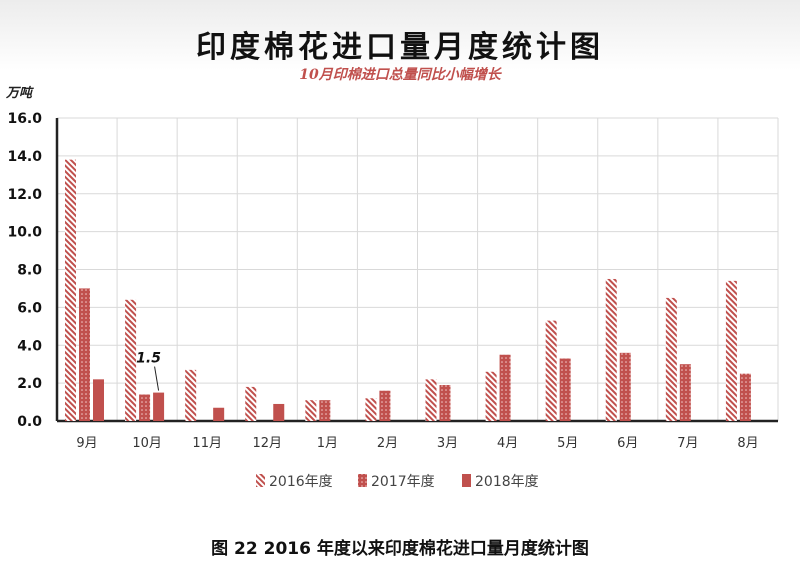  What do you see at coordinates (311, 410) in the screenshot?
I see `bar-2016年度-1月` at bounding box center [311, 410].